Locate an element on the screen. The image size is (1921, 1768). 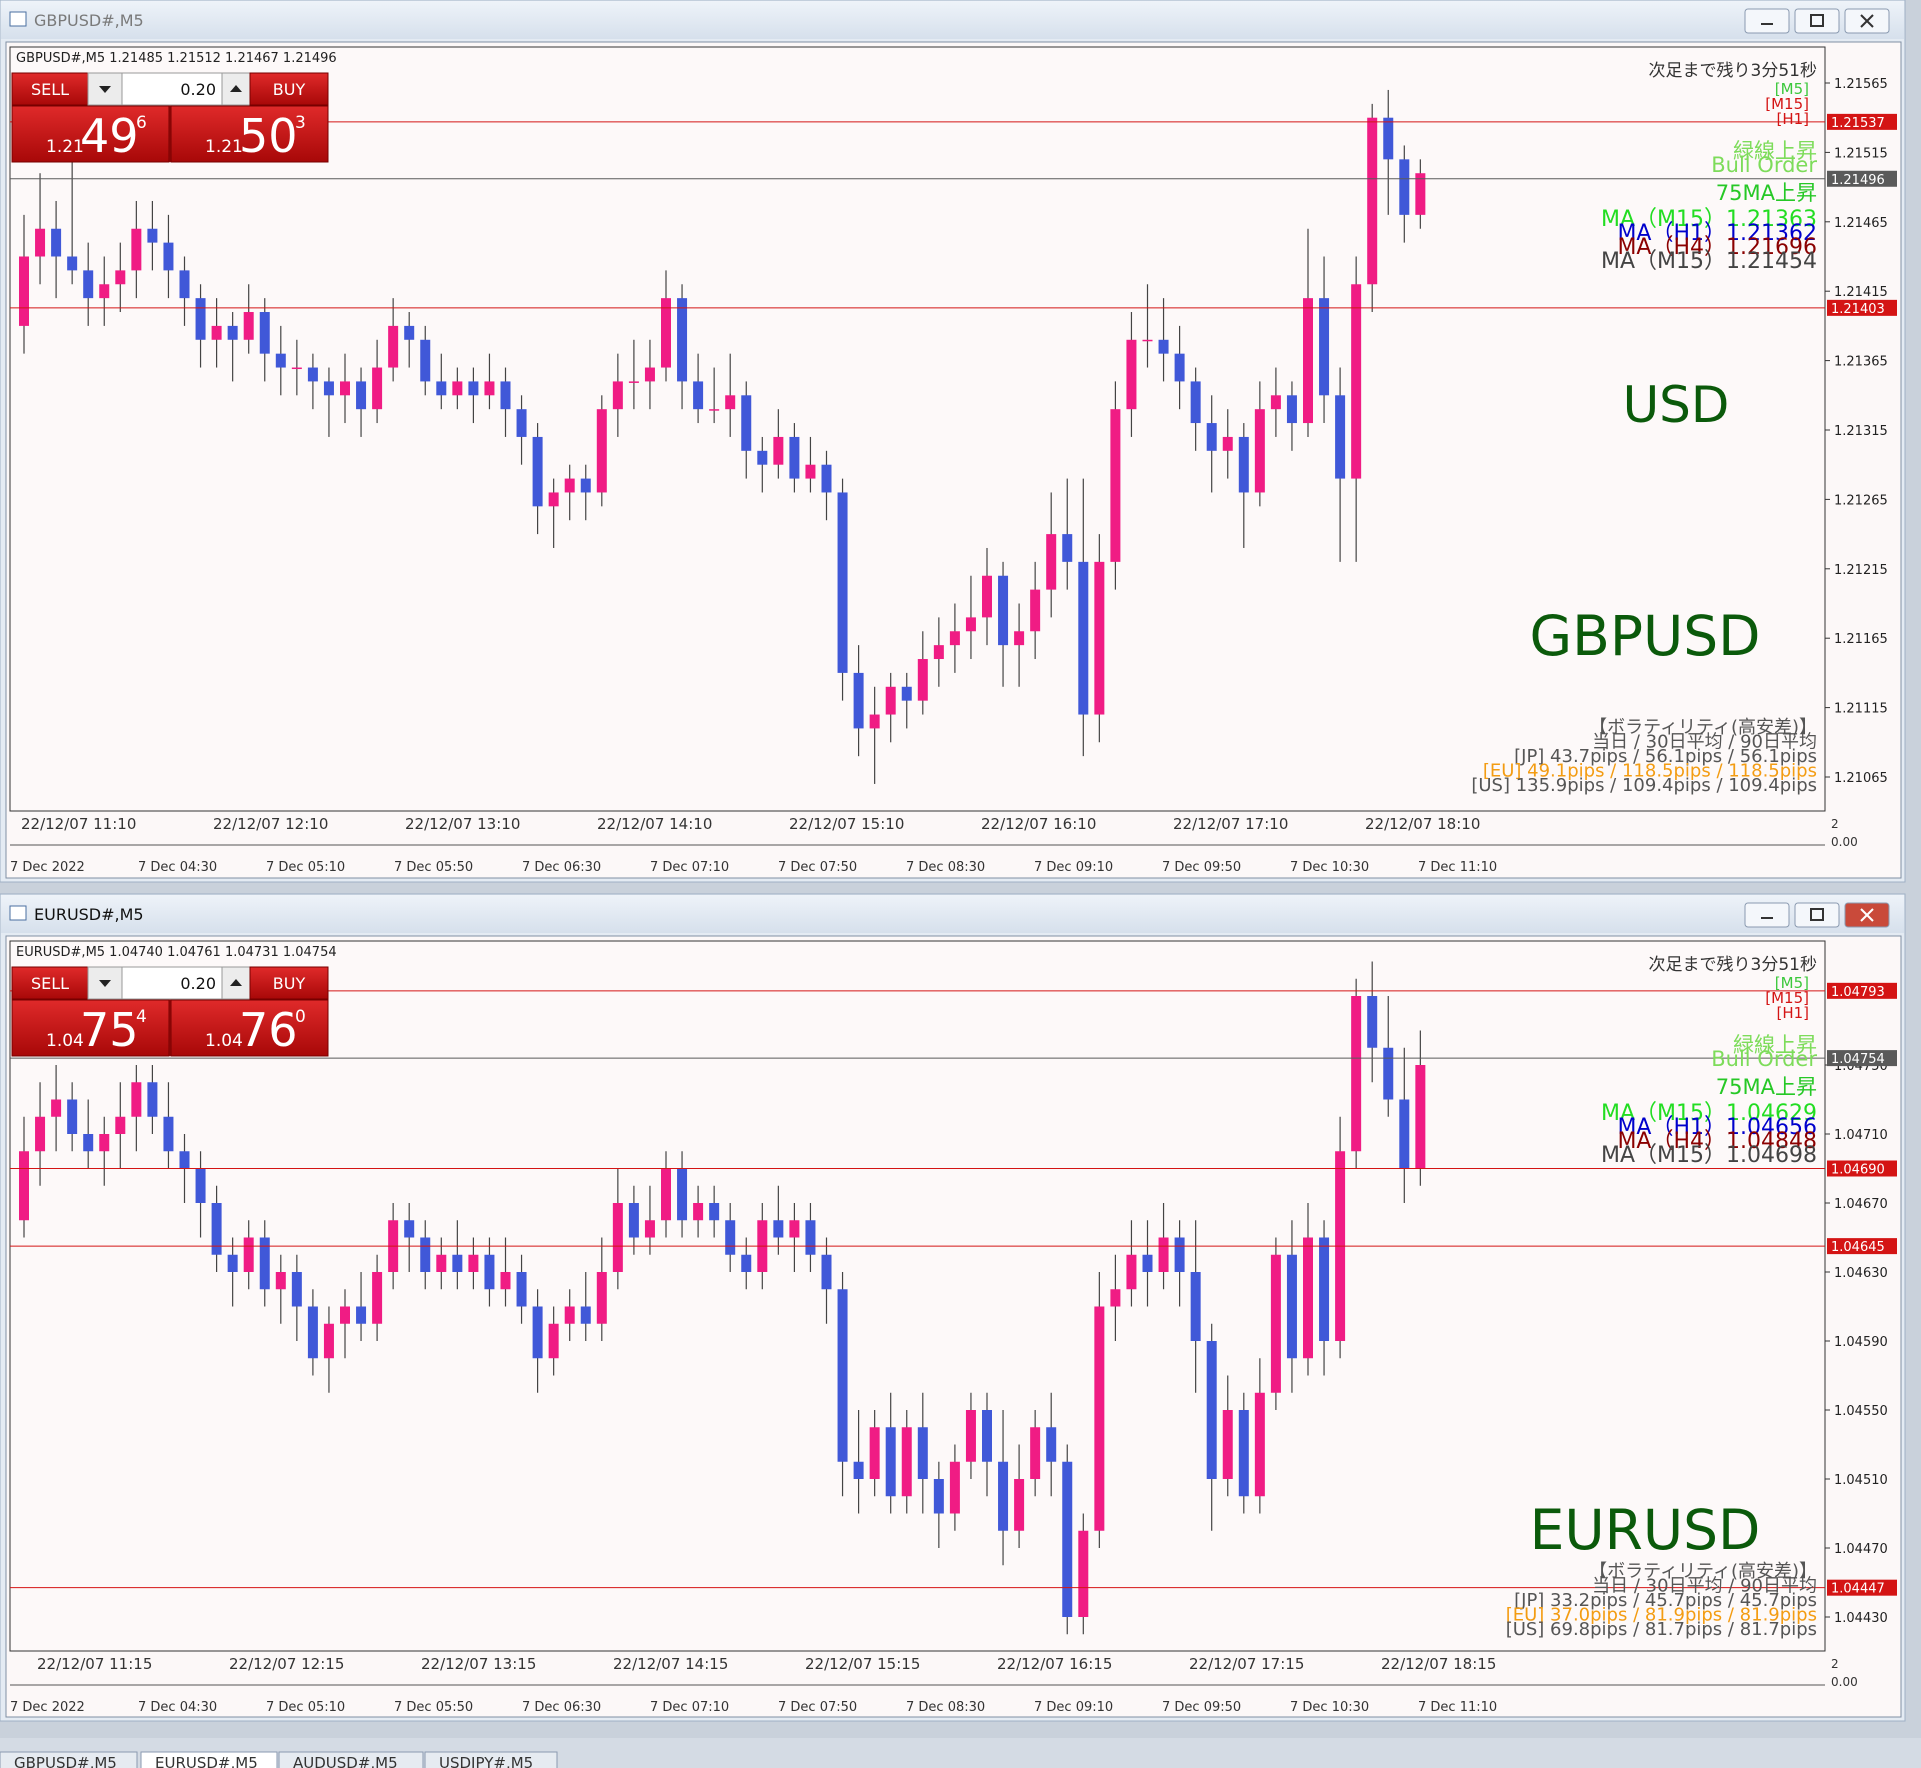
sell-price-fraction: 4 is located at coordinates (141, 1017).